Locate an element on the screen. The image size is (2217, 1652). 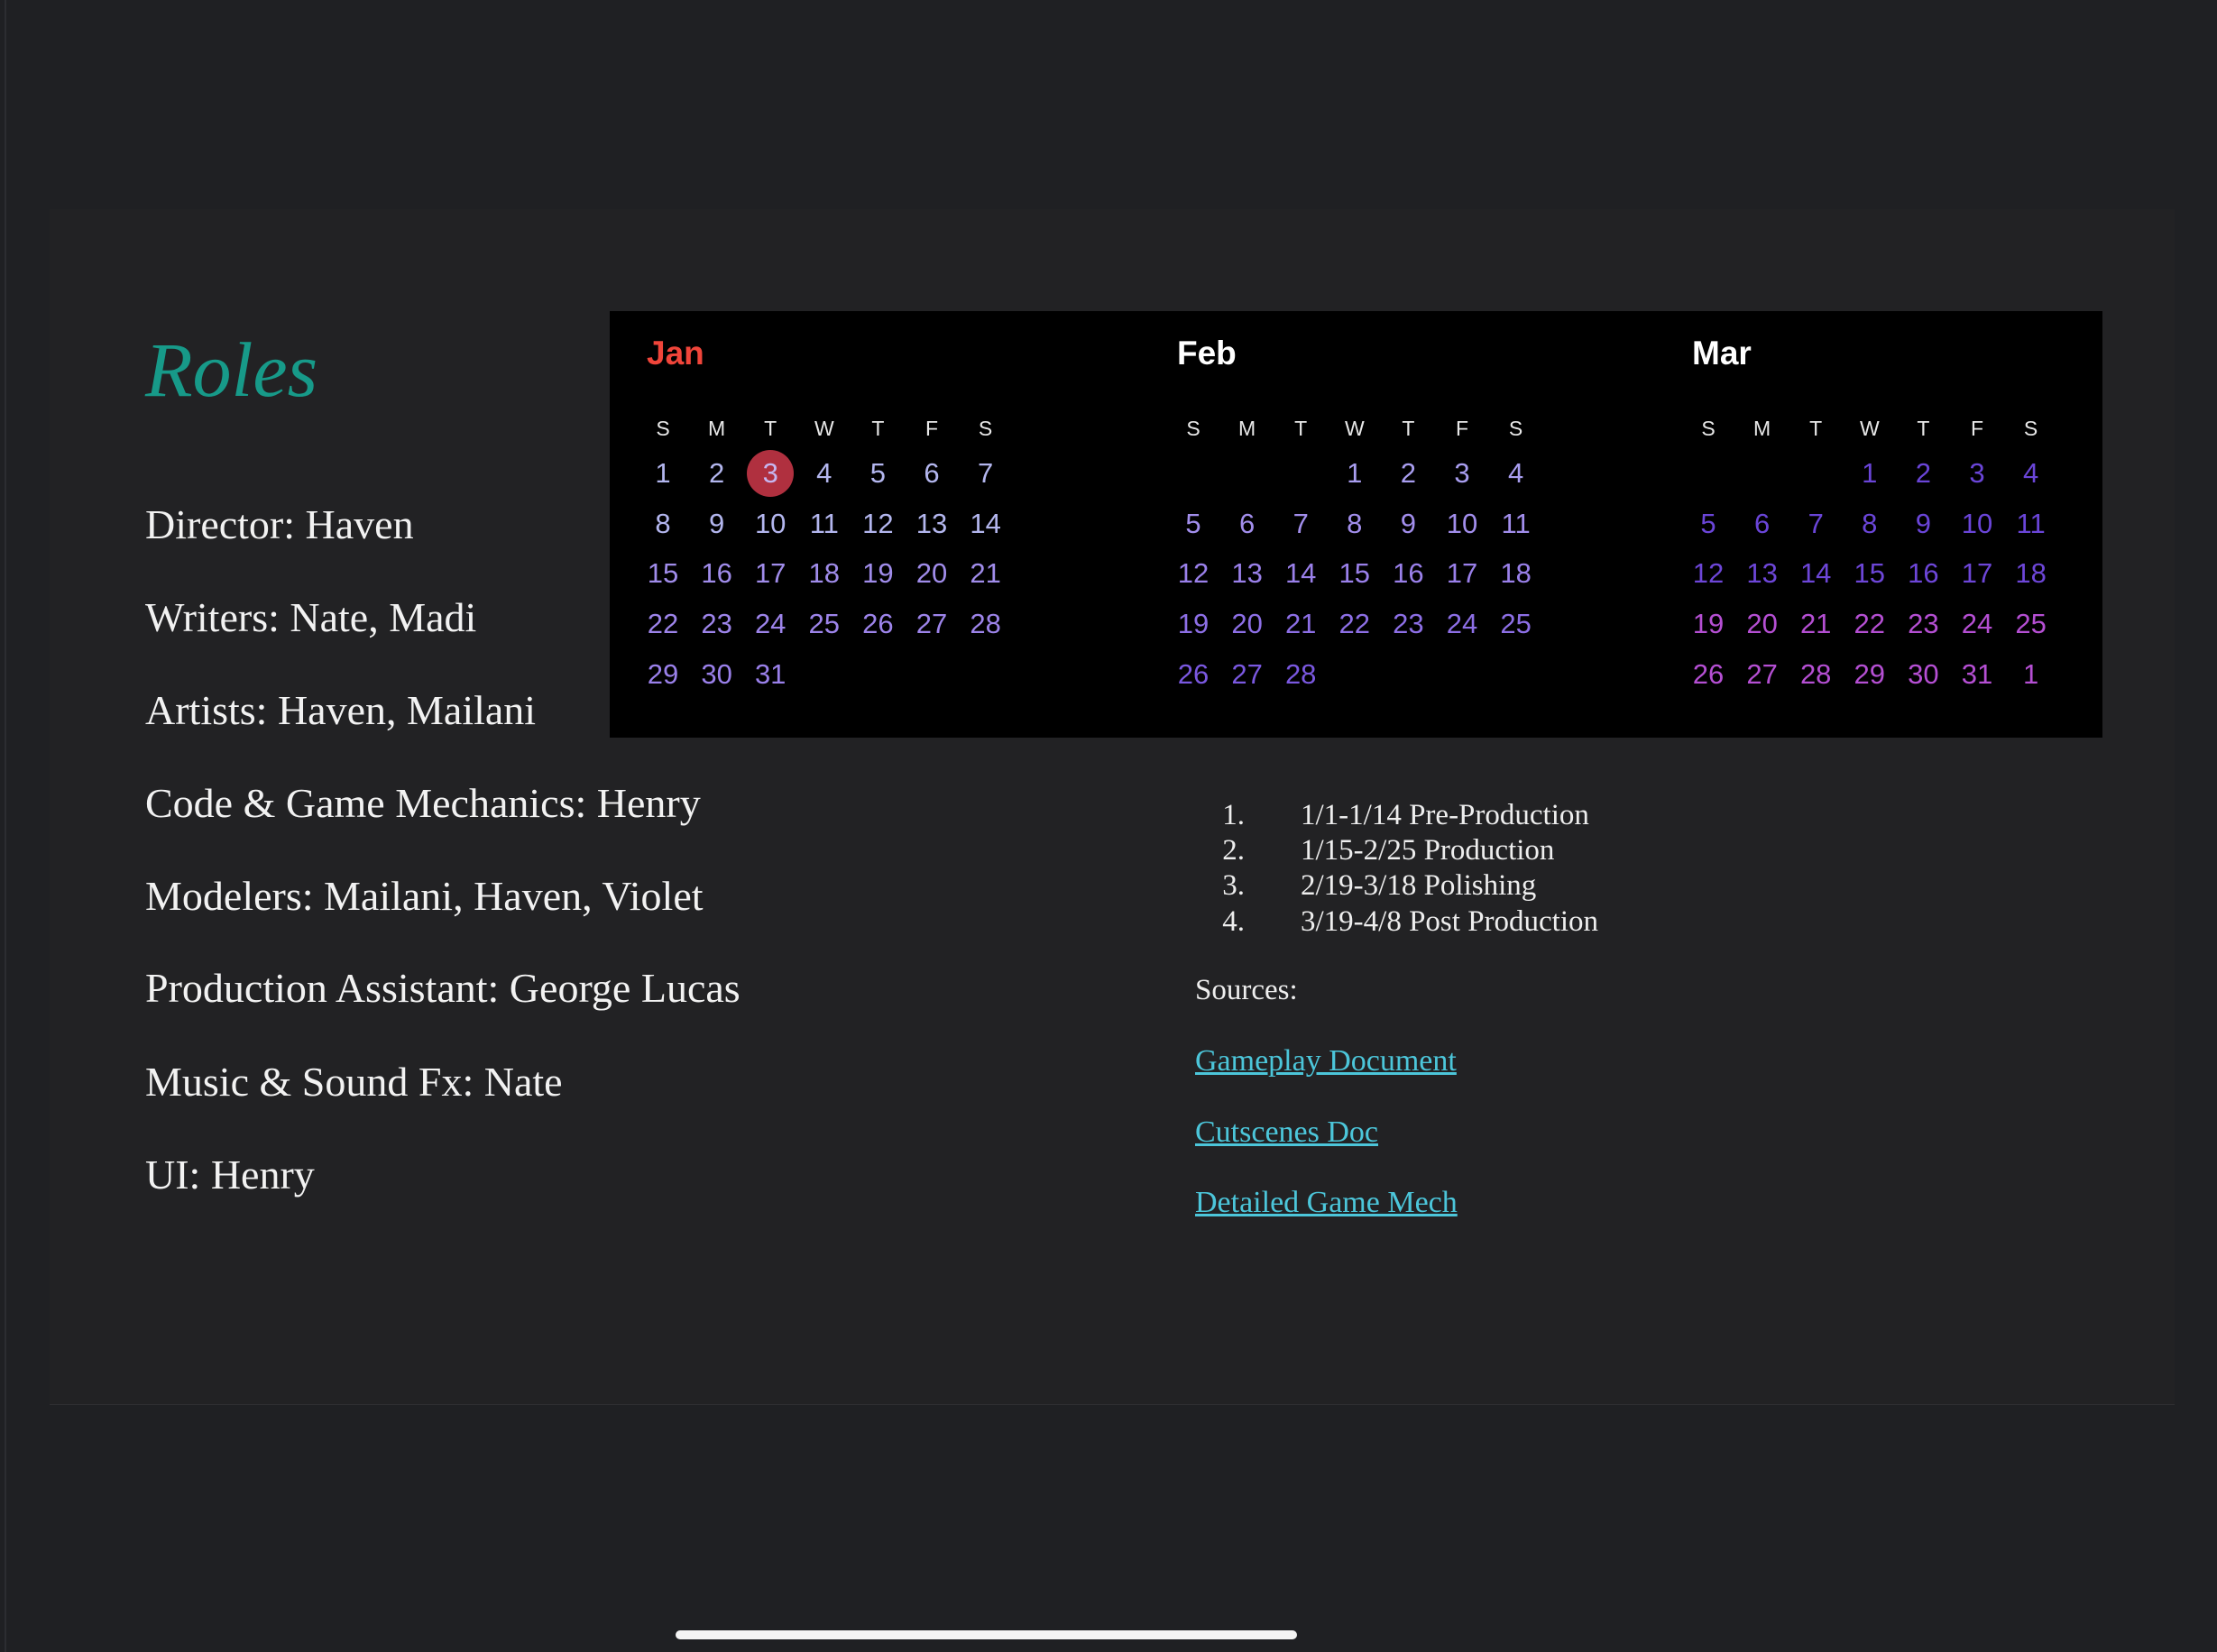
role-director: Director: Haven is located at coordinates (279, 524).